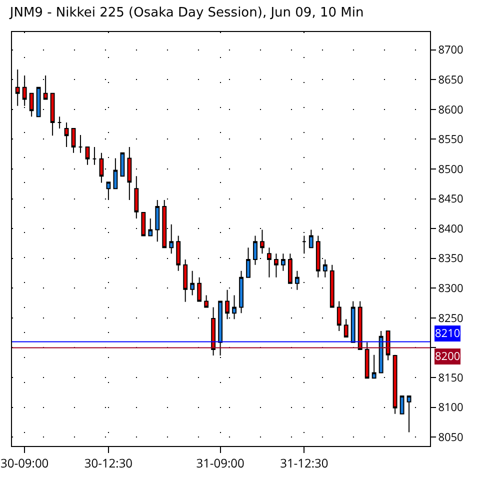 The height and width of the screenshot is (480, 496). What do you see at coordinates (304, 463) in the screenshot?
I see `x-tick-label: 31-12:30` at bounding box center [304, 463].